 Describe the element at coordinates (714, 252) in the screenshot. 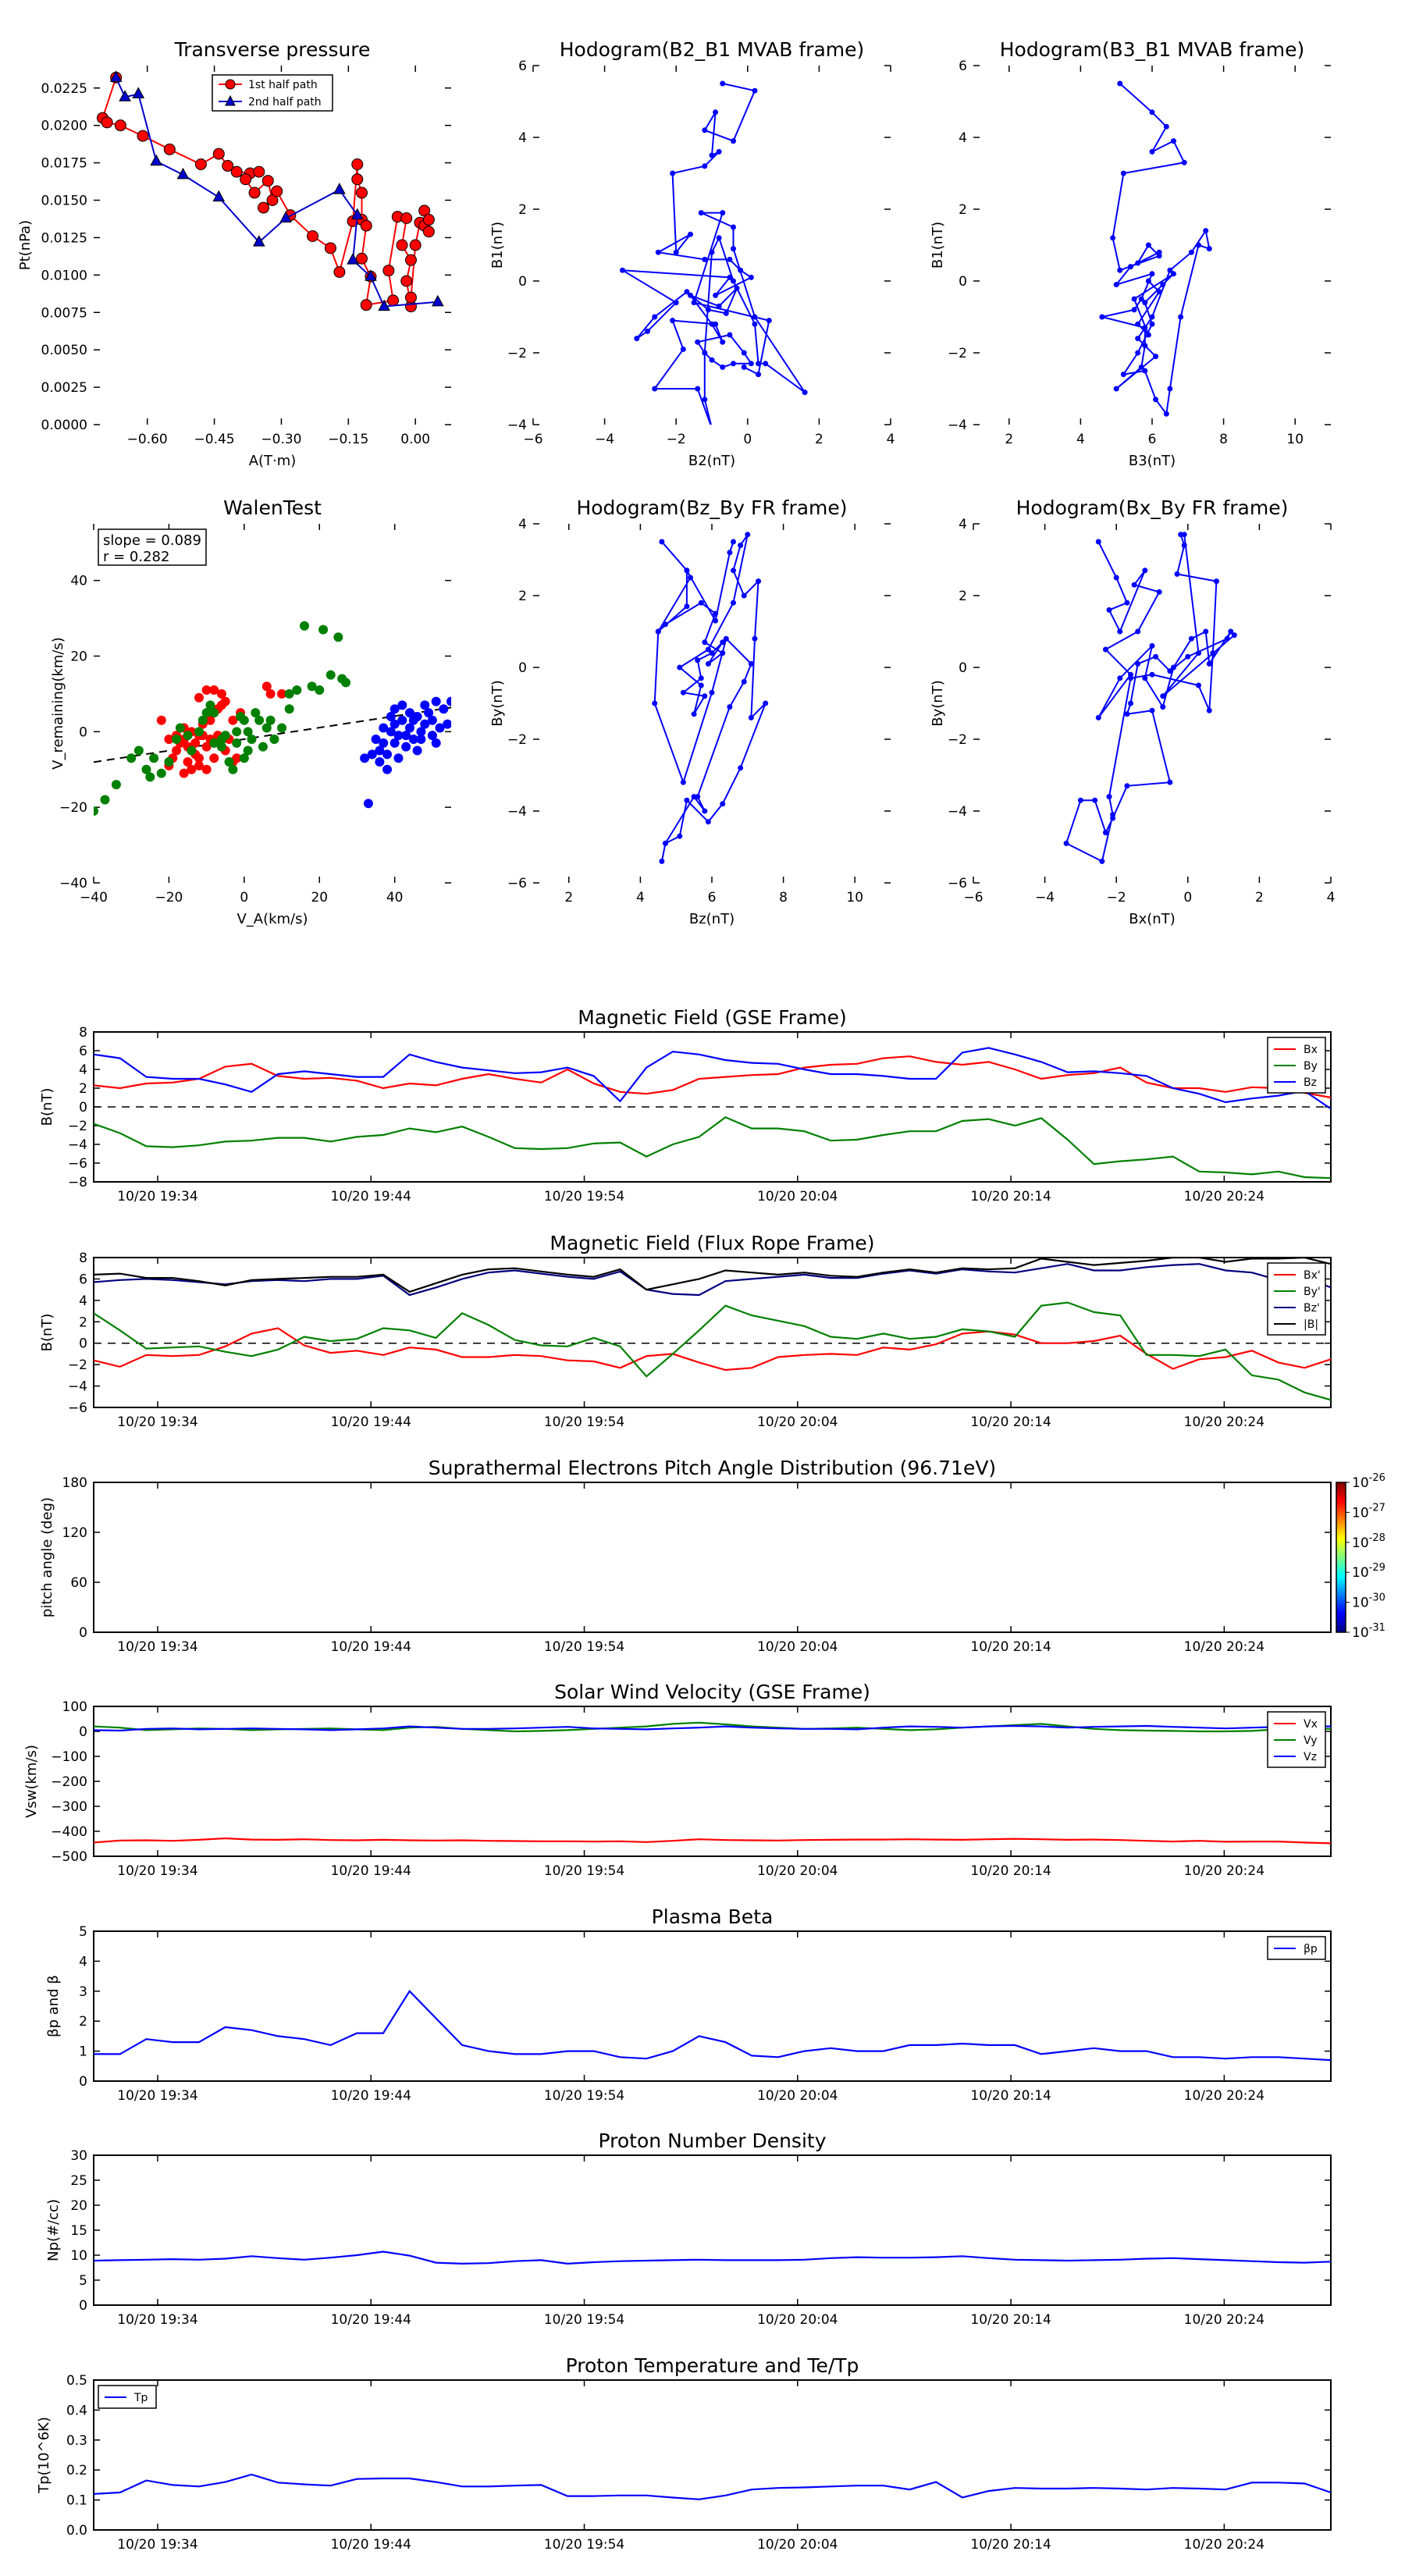

I see `plot-area` at that location.